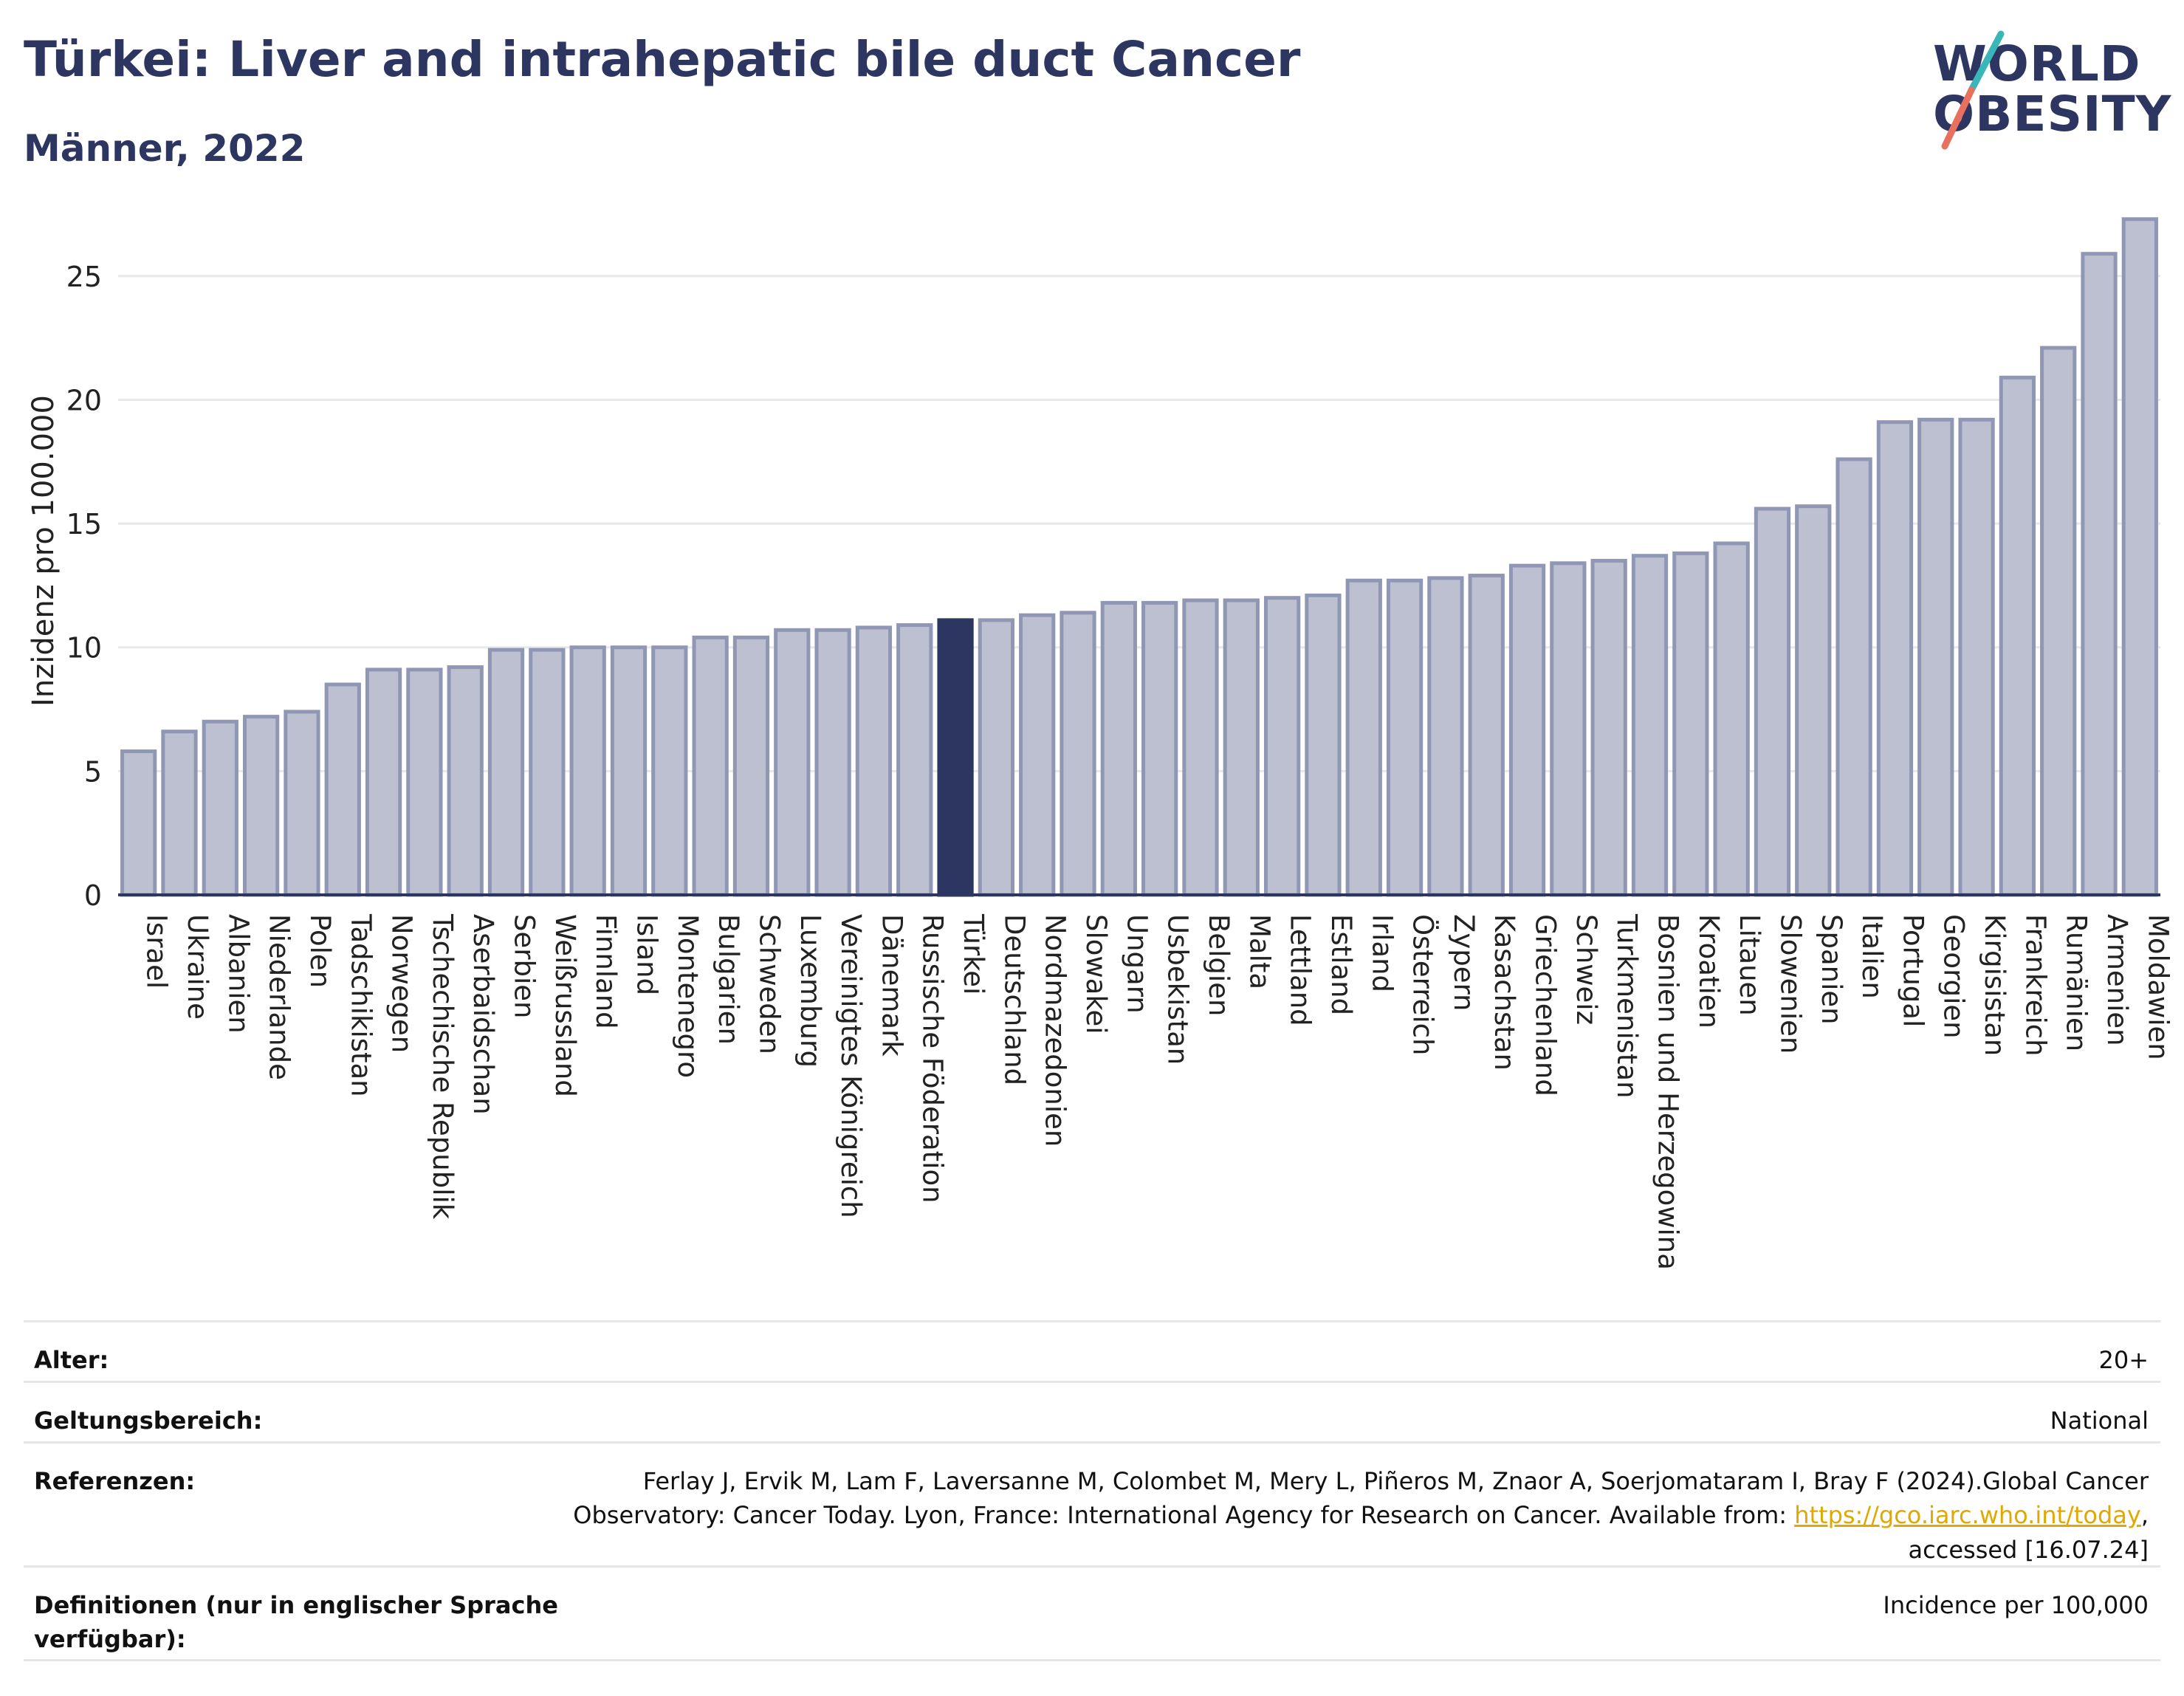 The height and width of the screenshot is (1696, 2184). What do you see at coordinates (1968, 1515) in the screenshot?
I see `reference-link: https://gco.iarc.who.int/today` at bounding box center [1968, 1515].